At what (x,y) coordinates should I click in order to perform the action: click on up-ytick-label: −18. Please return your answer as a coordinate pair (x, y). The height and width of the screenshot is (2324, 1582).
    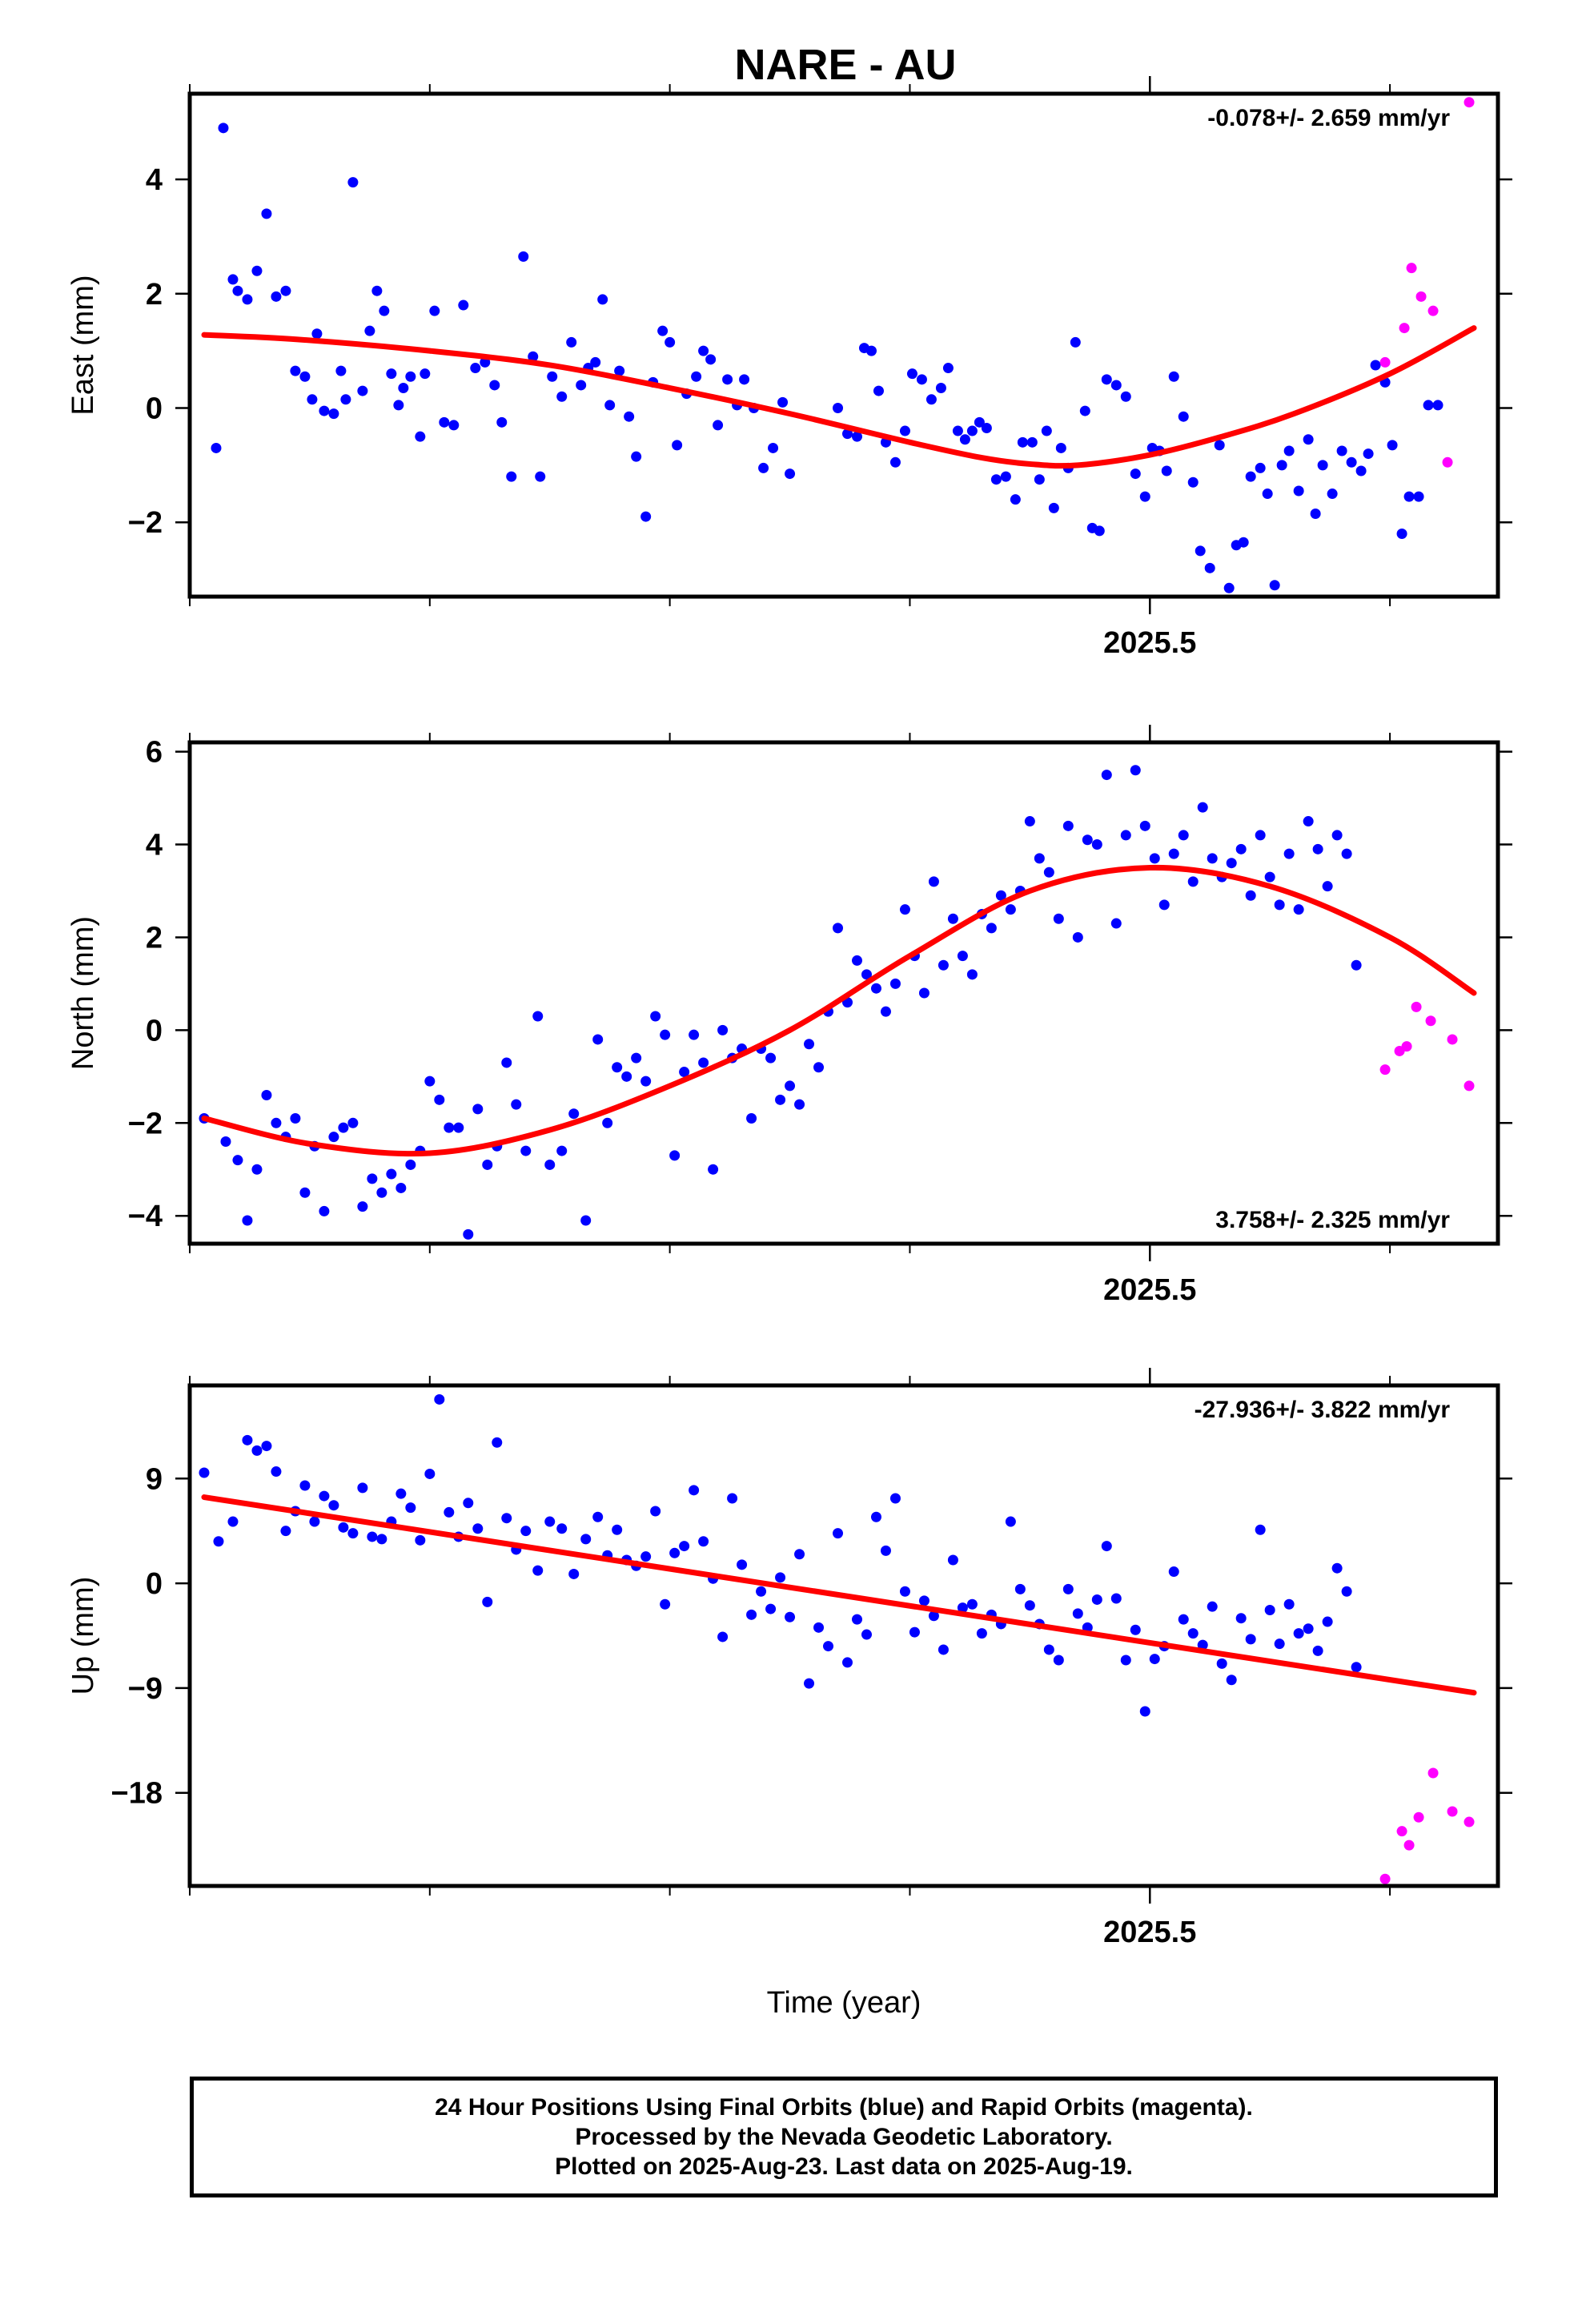
    Looking at the image, I should click on (137, 1794).